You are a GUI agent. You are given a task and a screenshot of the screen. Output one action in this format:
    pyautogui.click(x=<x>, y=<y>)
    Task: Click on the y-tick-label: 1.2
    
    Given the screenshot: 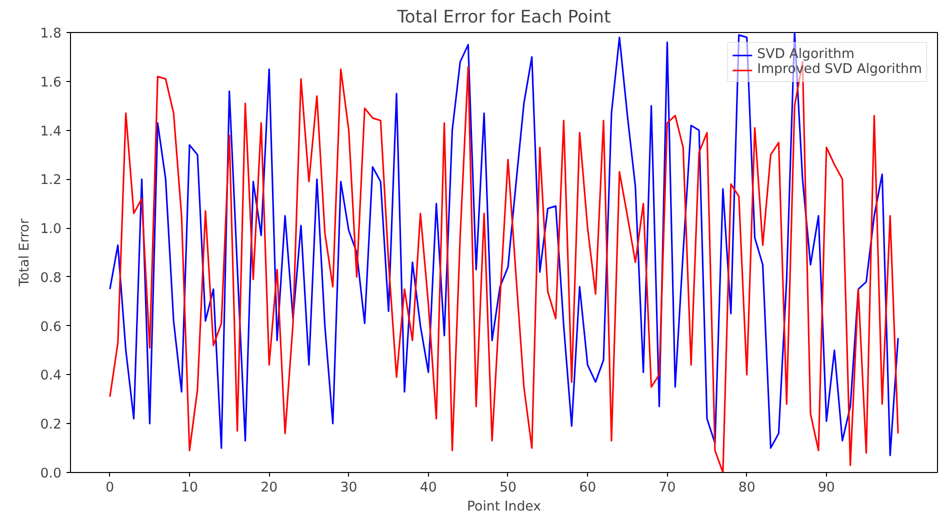 What is the action you would take?
    pyautogui.click(x=51, y=180)
    